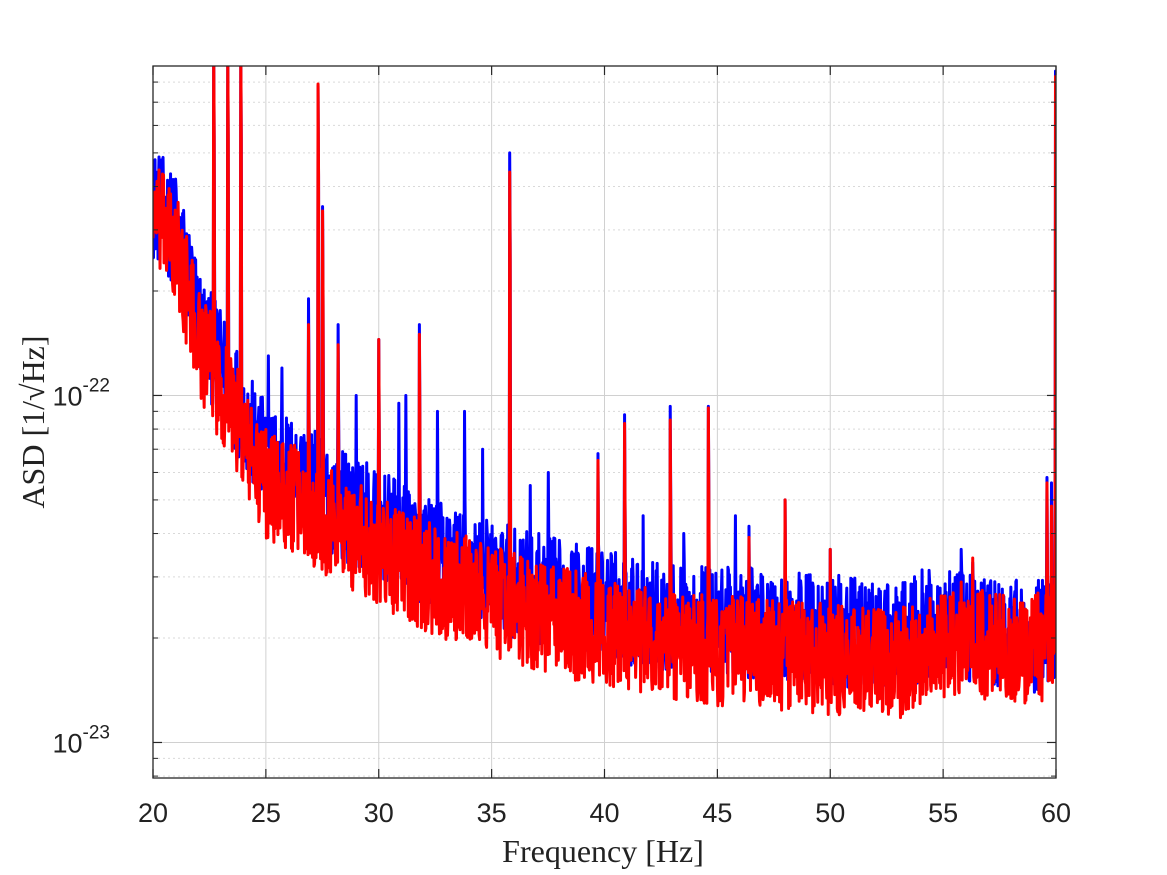 This screenshot has width=1167, height=875. What do you see at coordinates (379, 813) in the screenshot?
I see `x-tick-label: 30` at bounding box center [379, 813].